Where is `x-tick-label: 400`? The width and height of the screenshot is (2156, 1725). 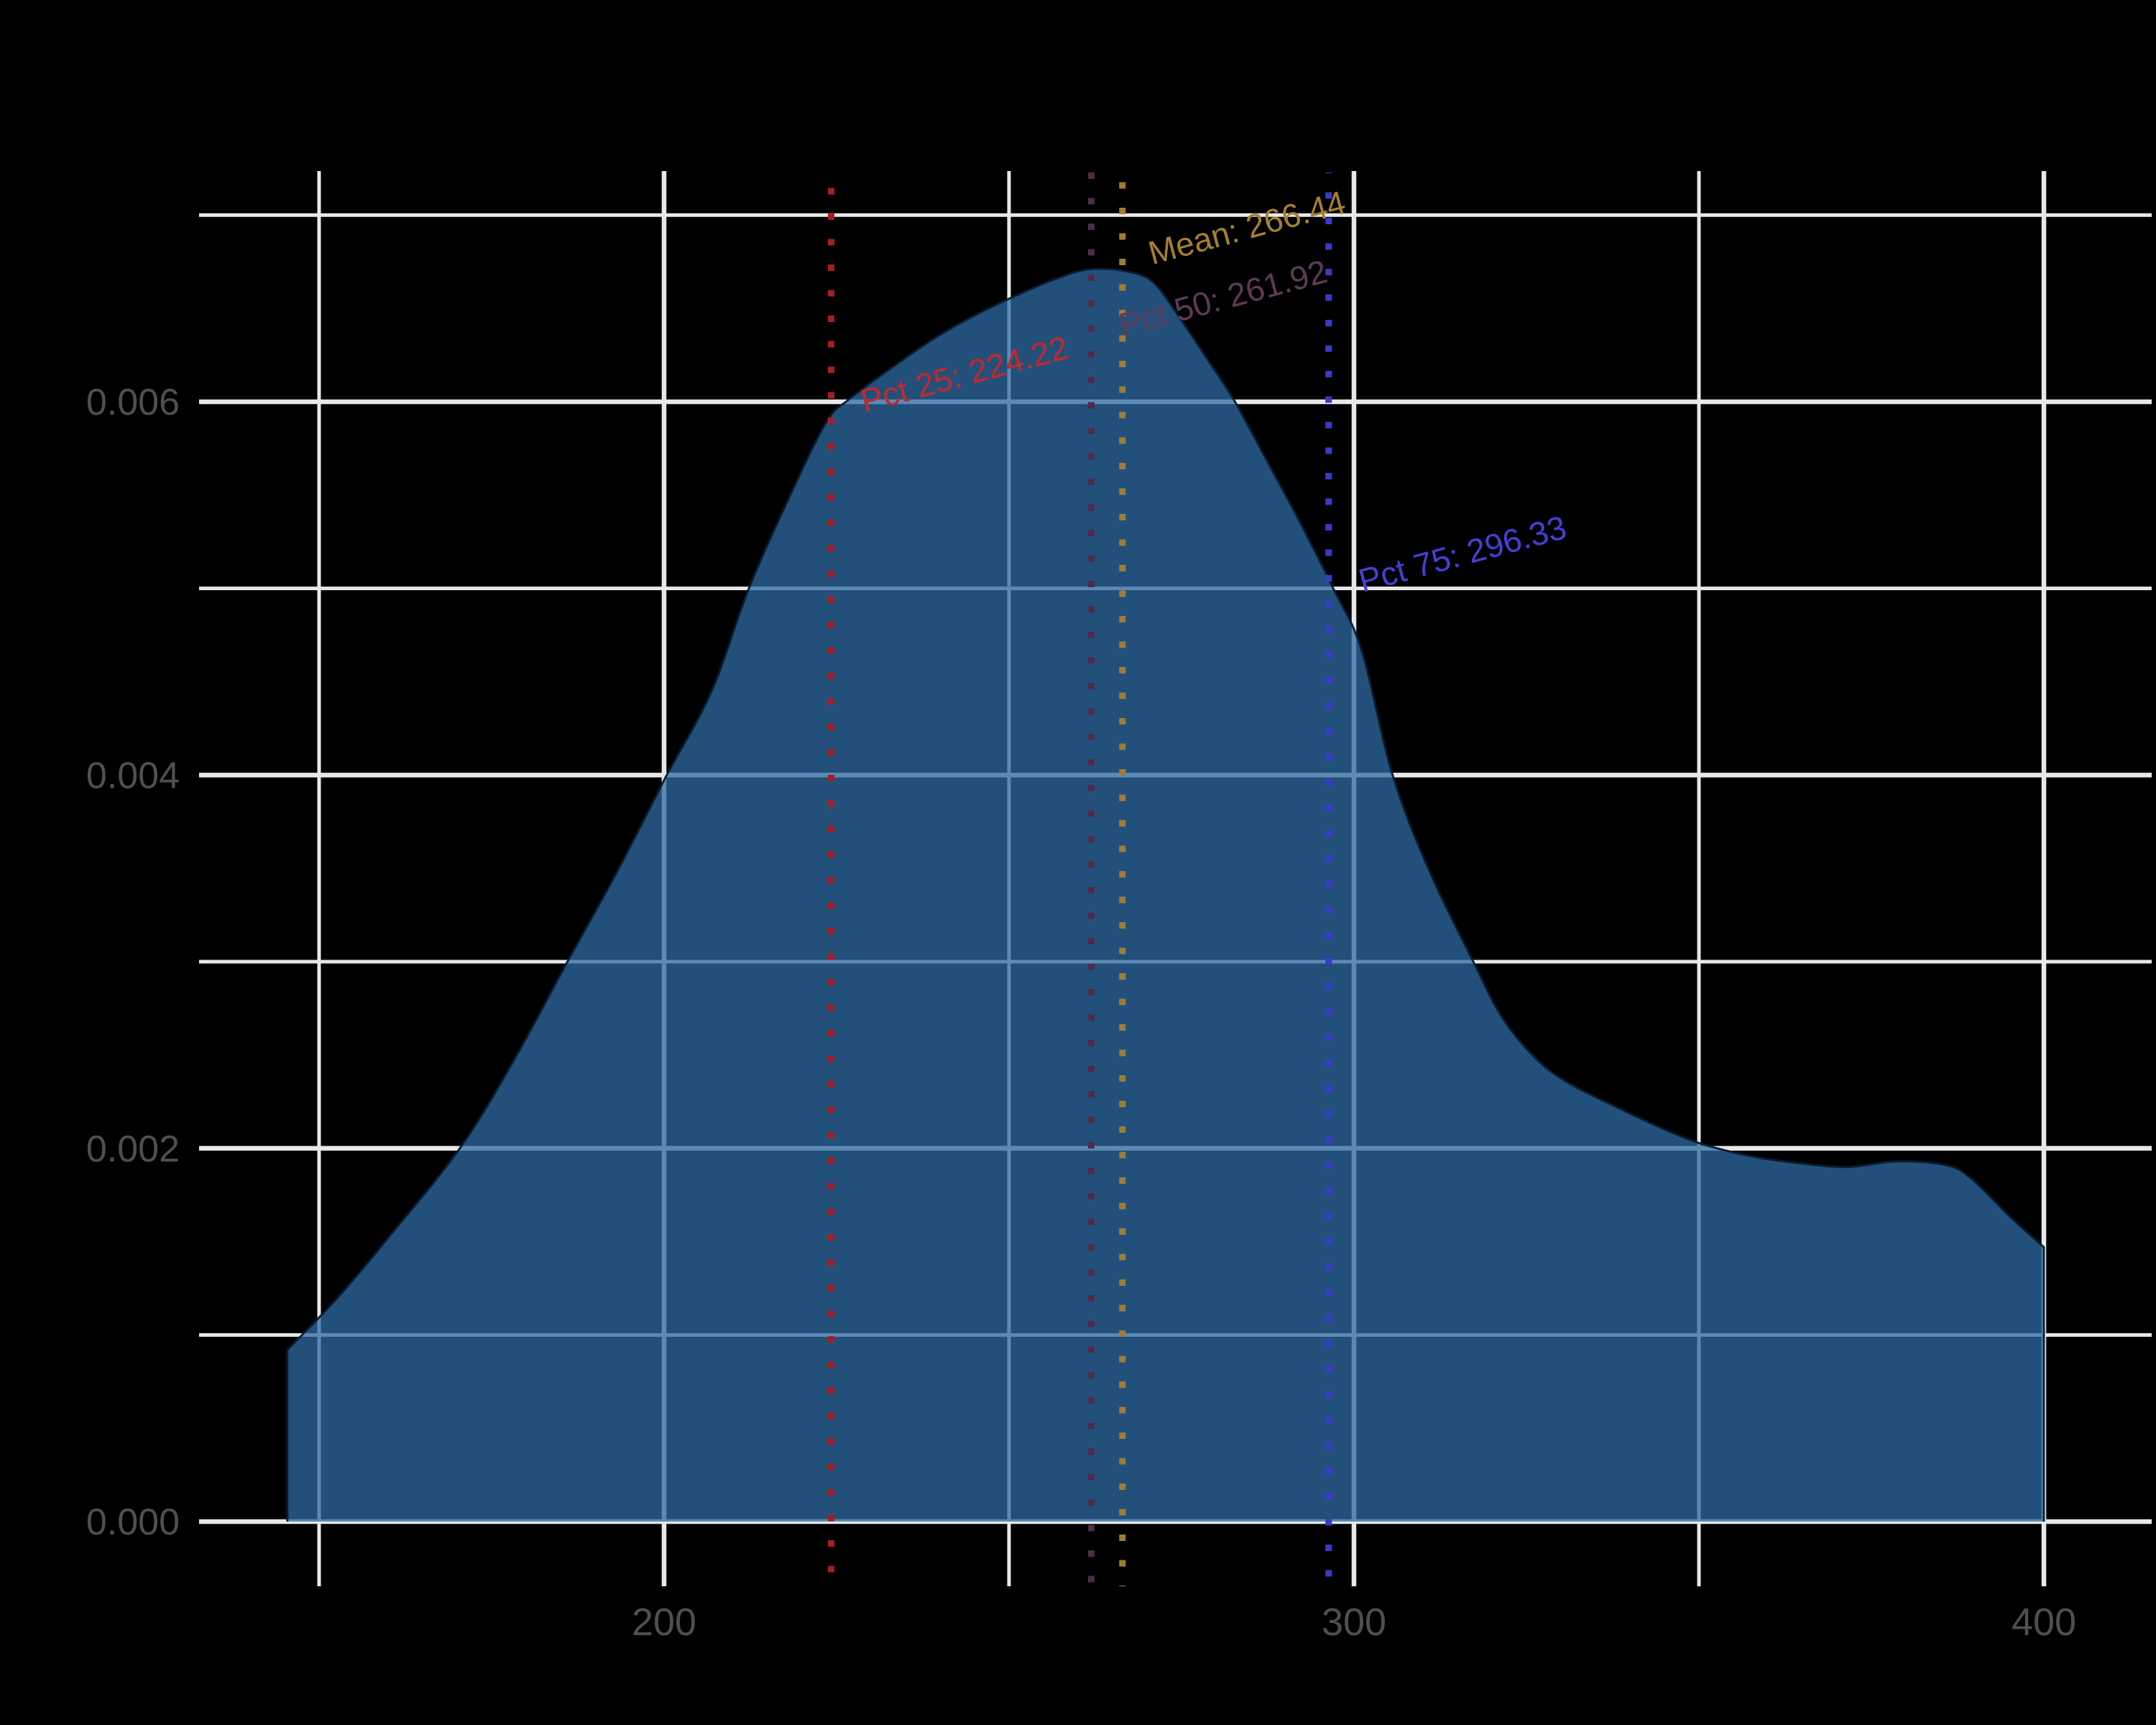 x-tick-label: 400 is located at coordinates (2044, 1622).